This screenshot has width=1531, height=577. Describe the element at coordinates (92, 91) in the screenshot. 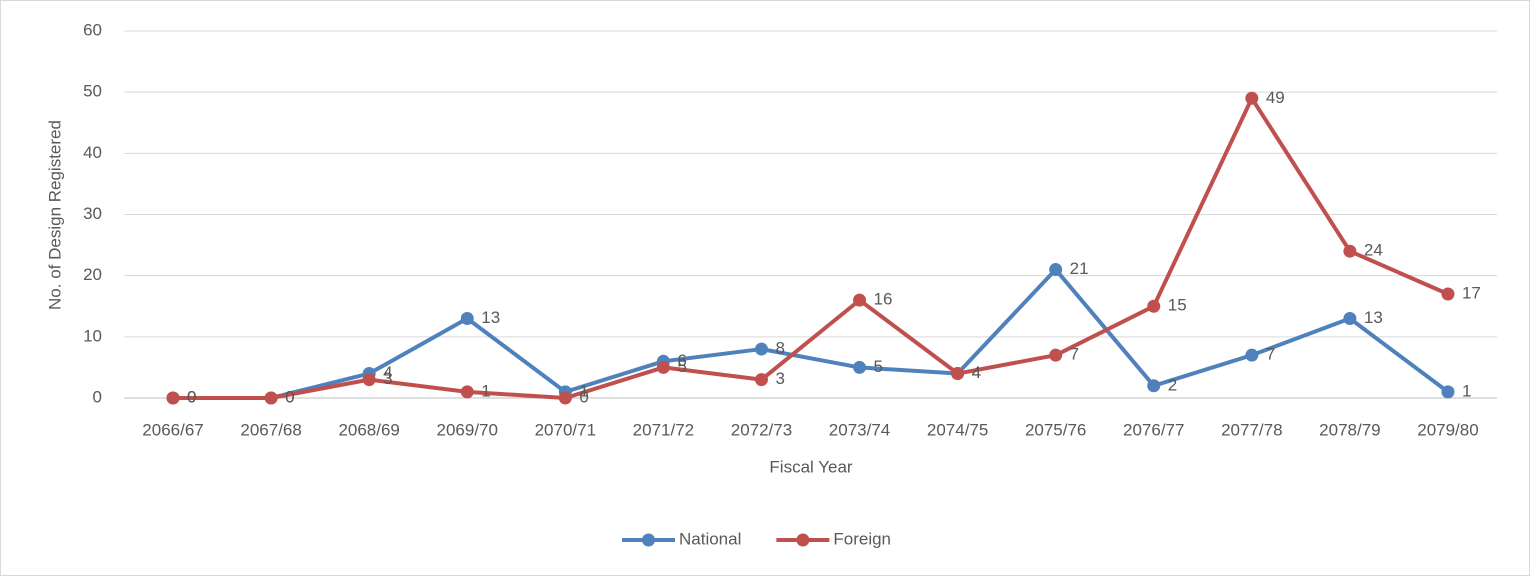

I see `y-tick-label: 50` at that location.